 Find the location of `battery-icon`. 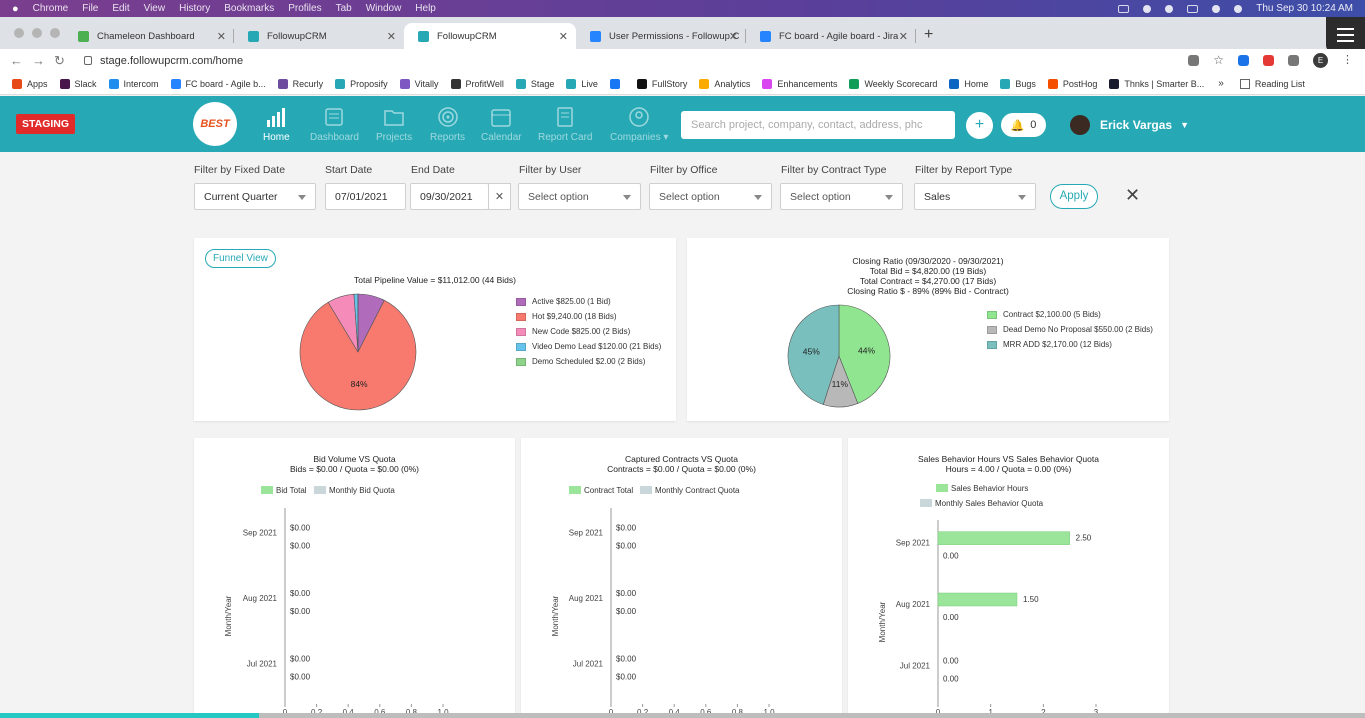

battery-icon is located at coordinates (1193, 8).